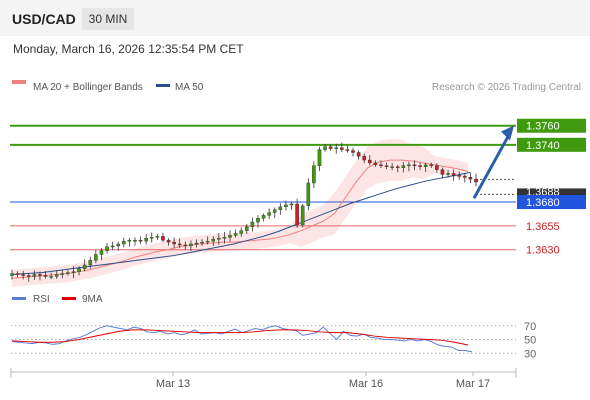 The width and height of the screenshot is (590, 400). Describe the element at coordinates (507, 133) in the screenshot. I see `arrow-head` at that location.